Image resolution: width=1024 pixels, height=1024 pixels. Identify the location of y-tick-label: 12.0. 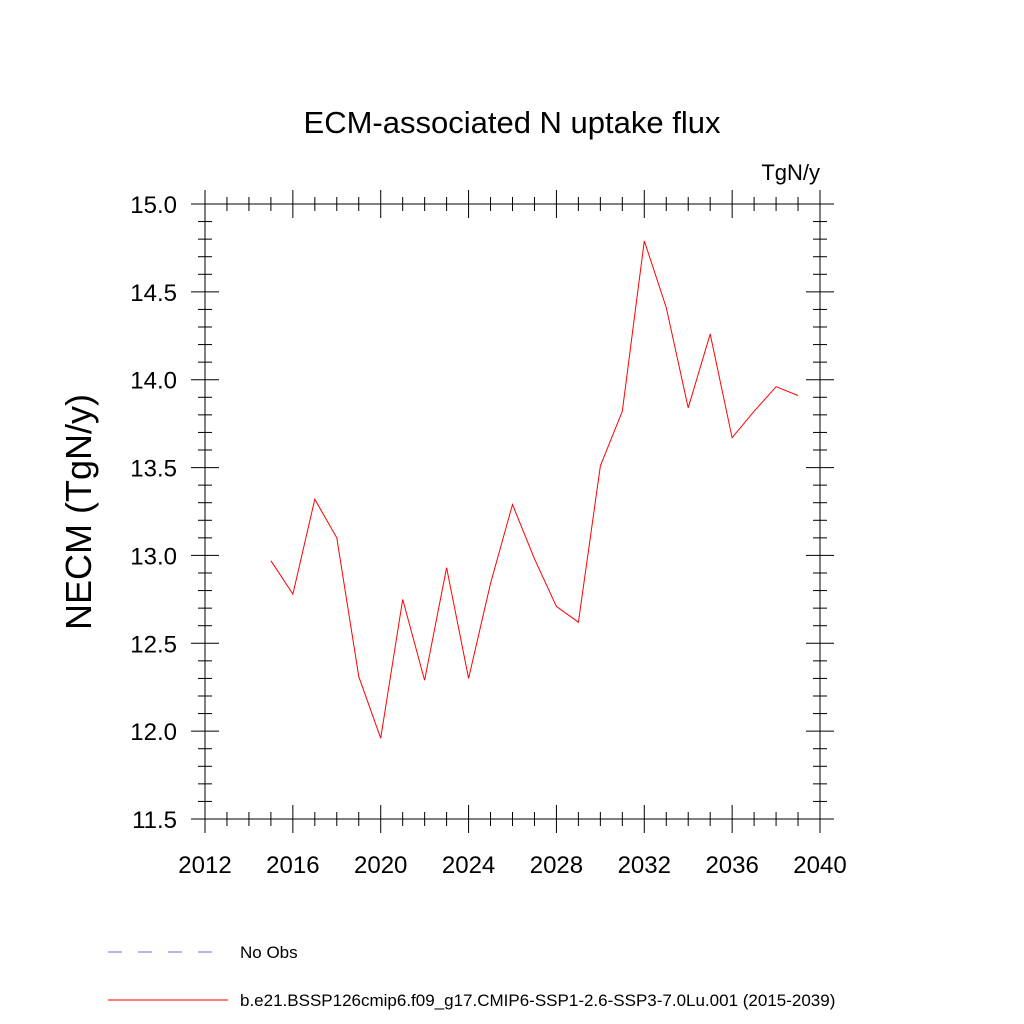
(153, 732).